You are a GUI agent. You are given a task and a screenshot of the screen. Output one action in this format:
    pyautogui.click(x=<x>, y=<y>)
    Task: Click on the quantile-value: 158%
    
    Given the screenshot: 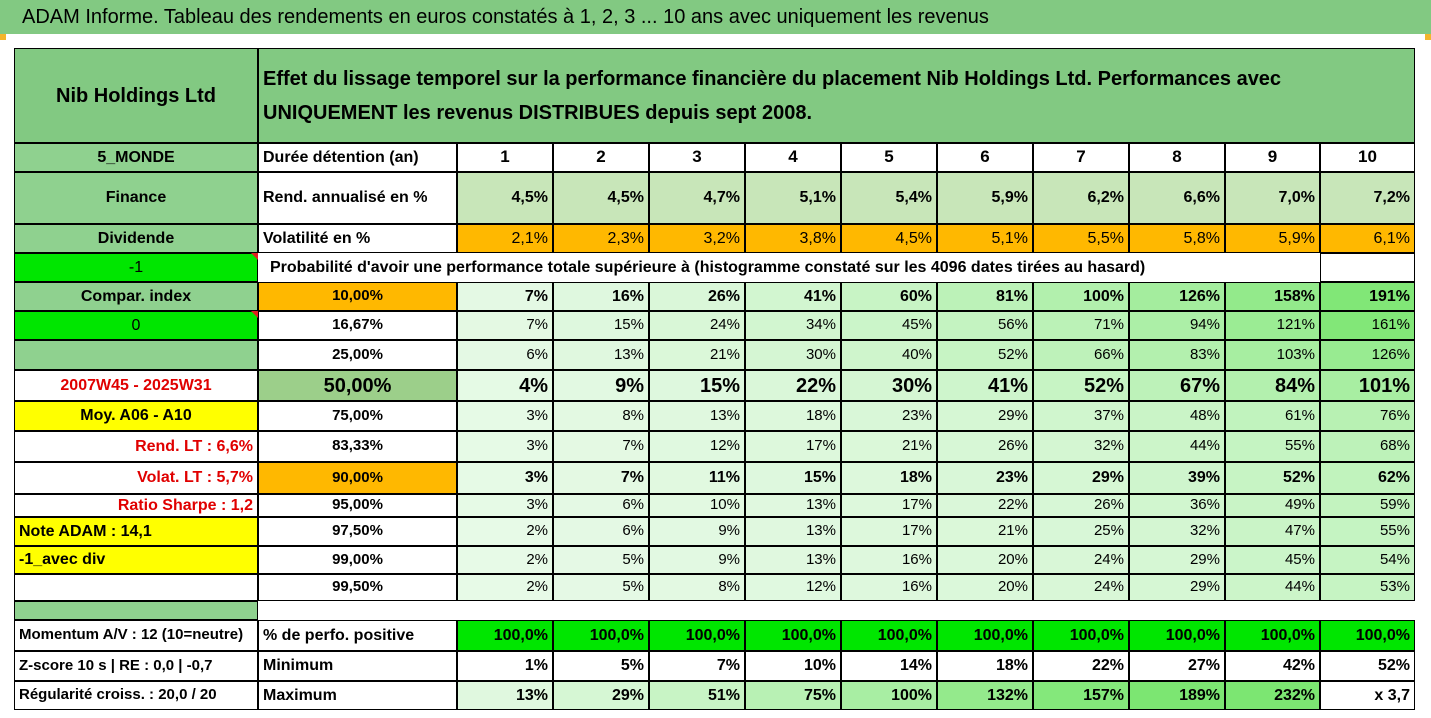 What is the action you would take?
    pyautogui.click(x=1272, y=296)
    